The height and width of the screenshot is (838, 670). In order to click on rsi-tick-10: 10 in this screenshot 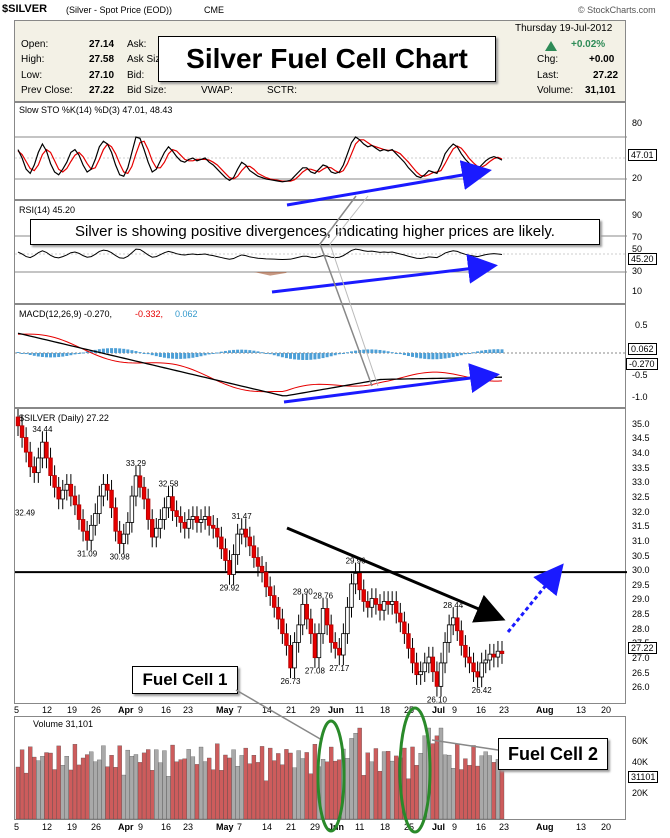, I will do `click(637, 291)`.